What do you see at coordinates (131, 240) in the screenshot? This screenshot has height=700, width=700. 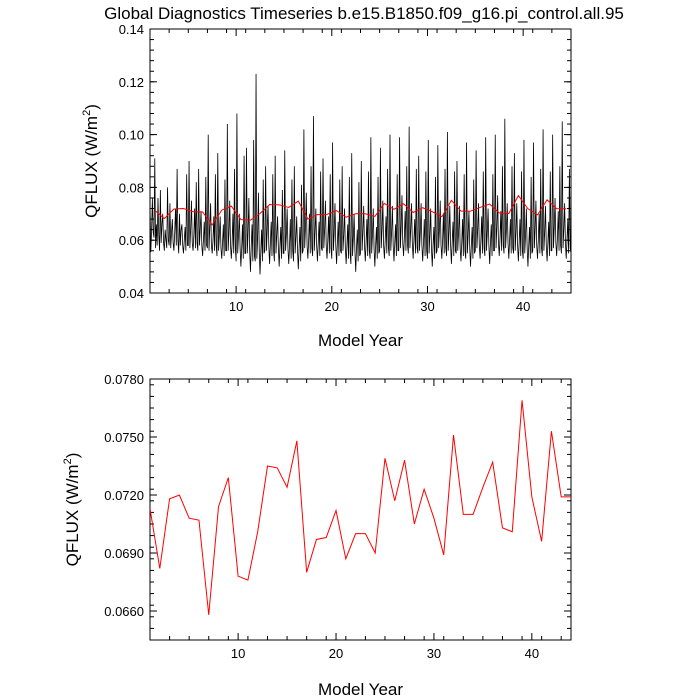 I see `y-tick-label: 0.06` at bounding box center [131, 240].